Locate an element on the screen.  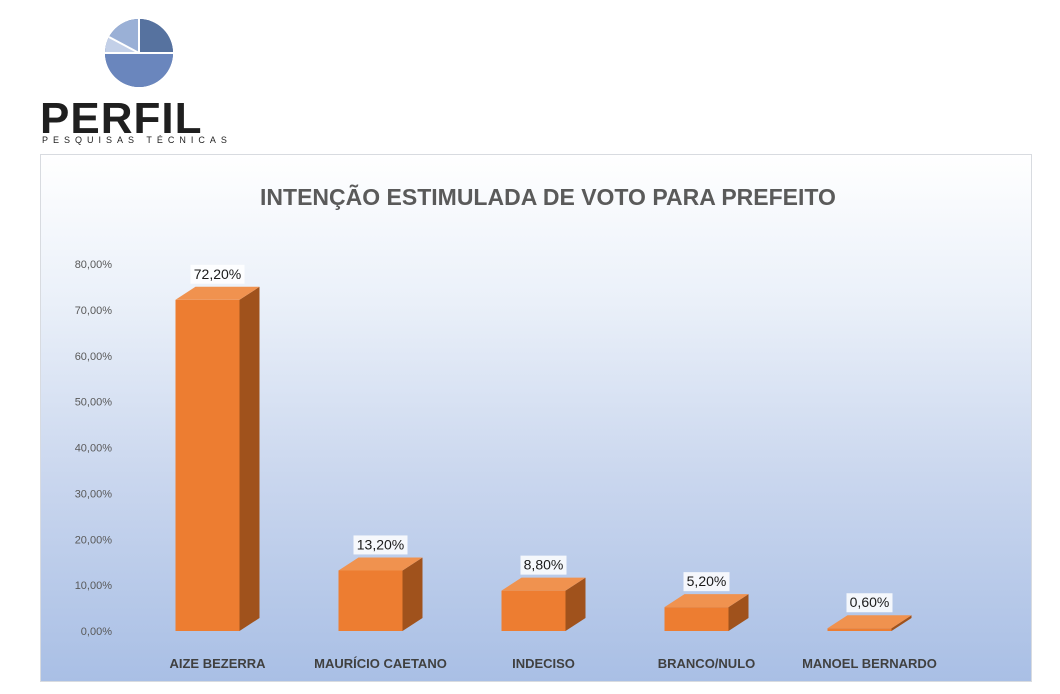
logo-tagline: PESQUISAS TÉCNICAS is located at coordinates (137, 140).